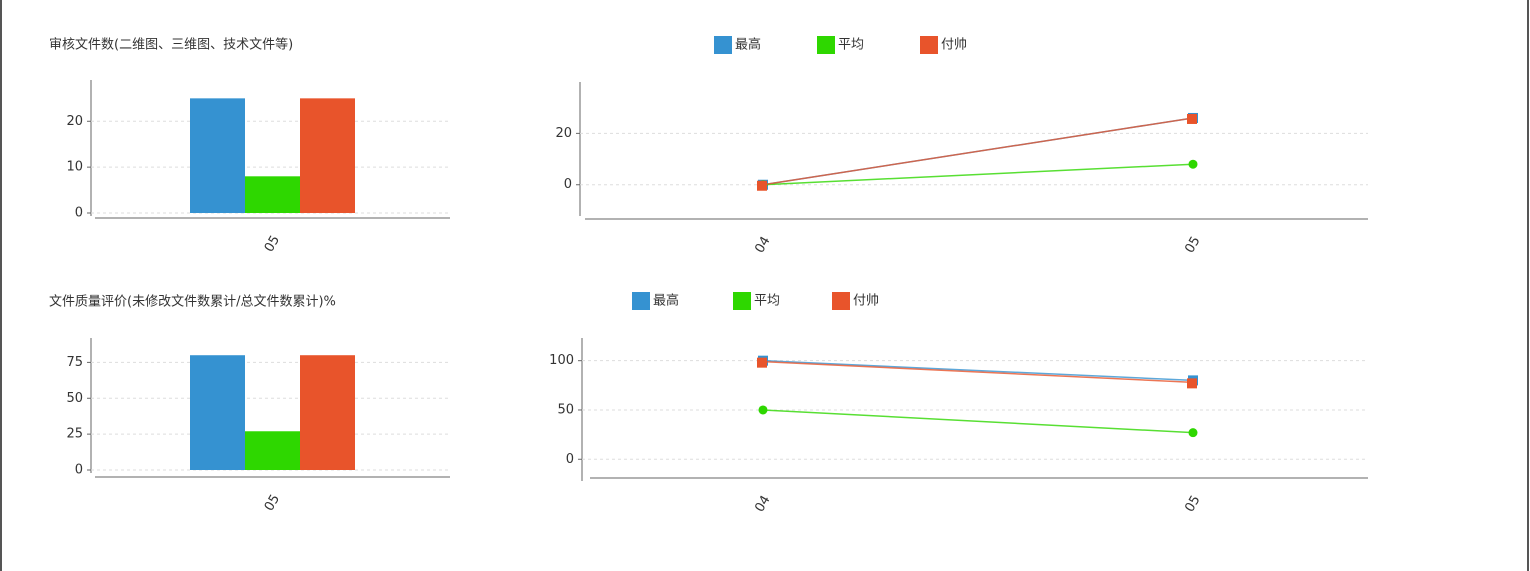 This screenshot has height=571, width=1530. Describe the element at coordinates (561, 360) in the screenshot. I see `y-tick-label: 100` at that location.